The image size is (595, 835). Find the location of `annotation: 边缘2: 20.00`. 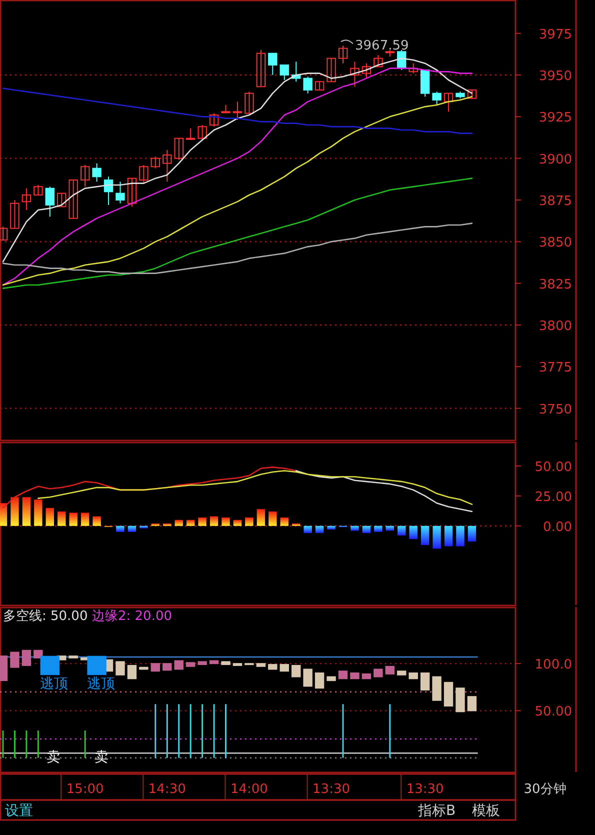

annotation: 边缘2: 20.00 is located at coordinates (132, 616).